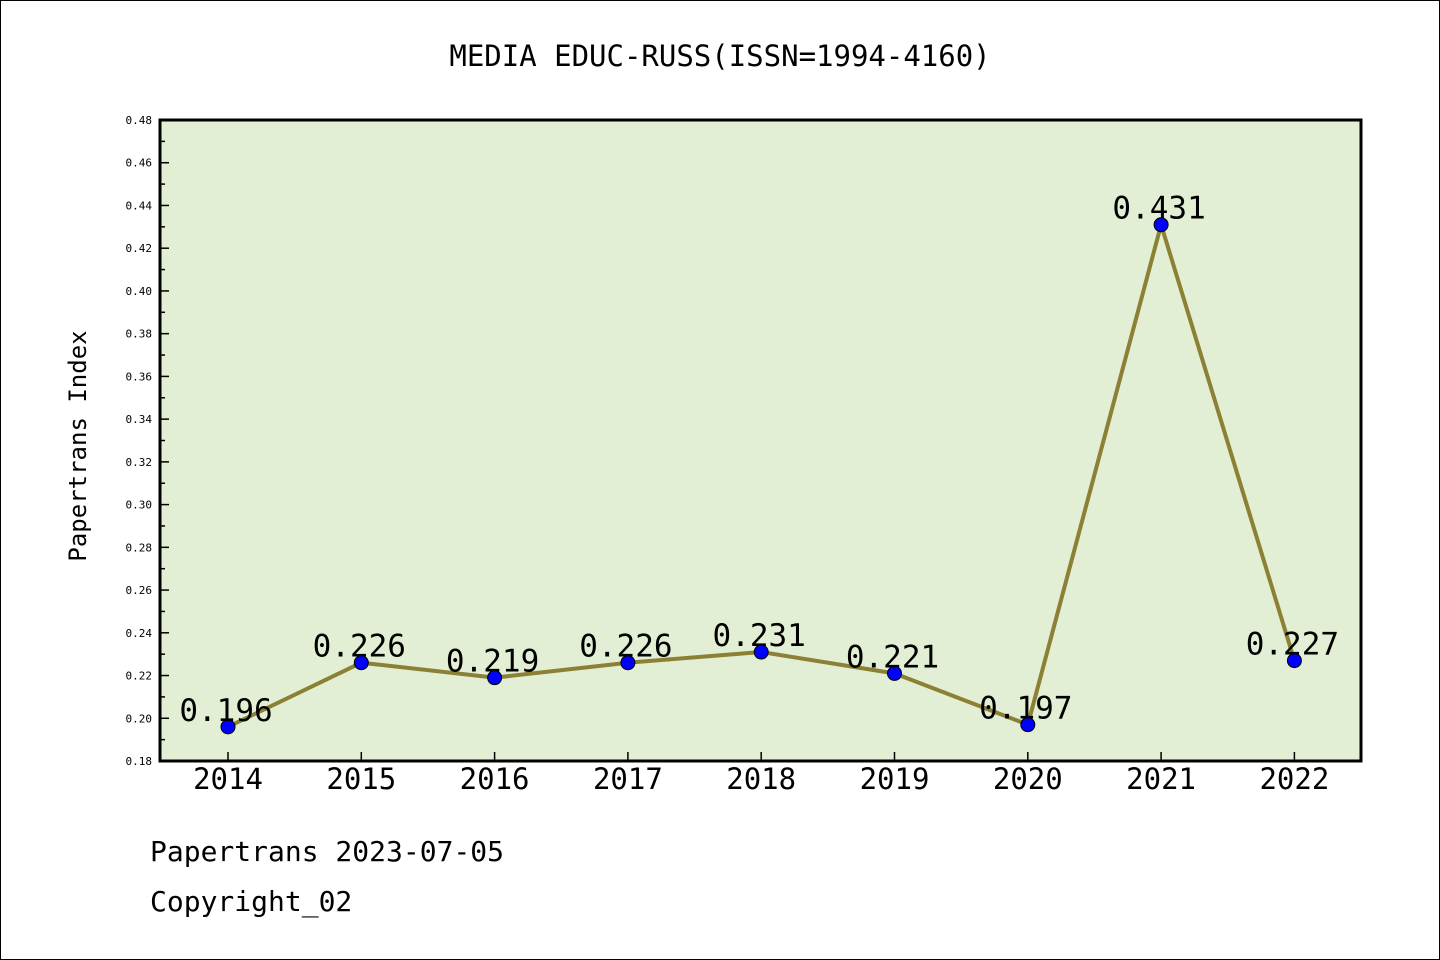  Describe the element at coordinates (361, 779) in the screenshot. I see `x-tick-label: 2015` at that location.